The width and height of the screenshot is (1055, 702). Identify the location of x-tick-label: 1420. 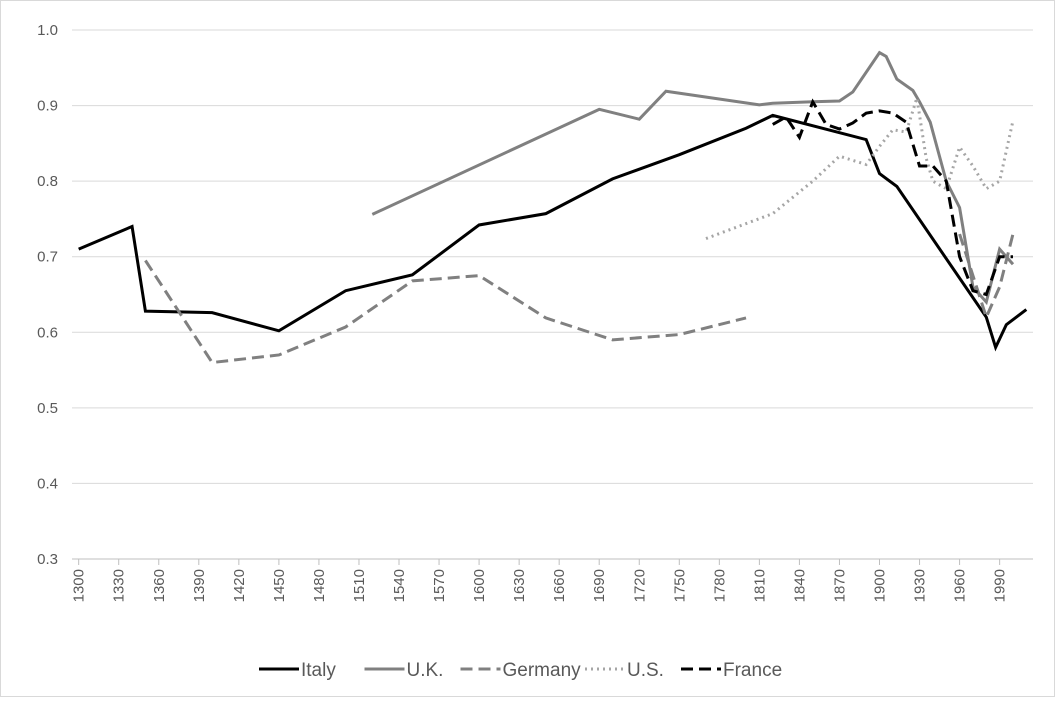
(239, 585).